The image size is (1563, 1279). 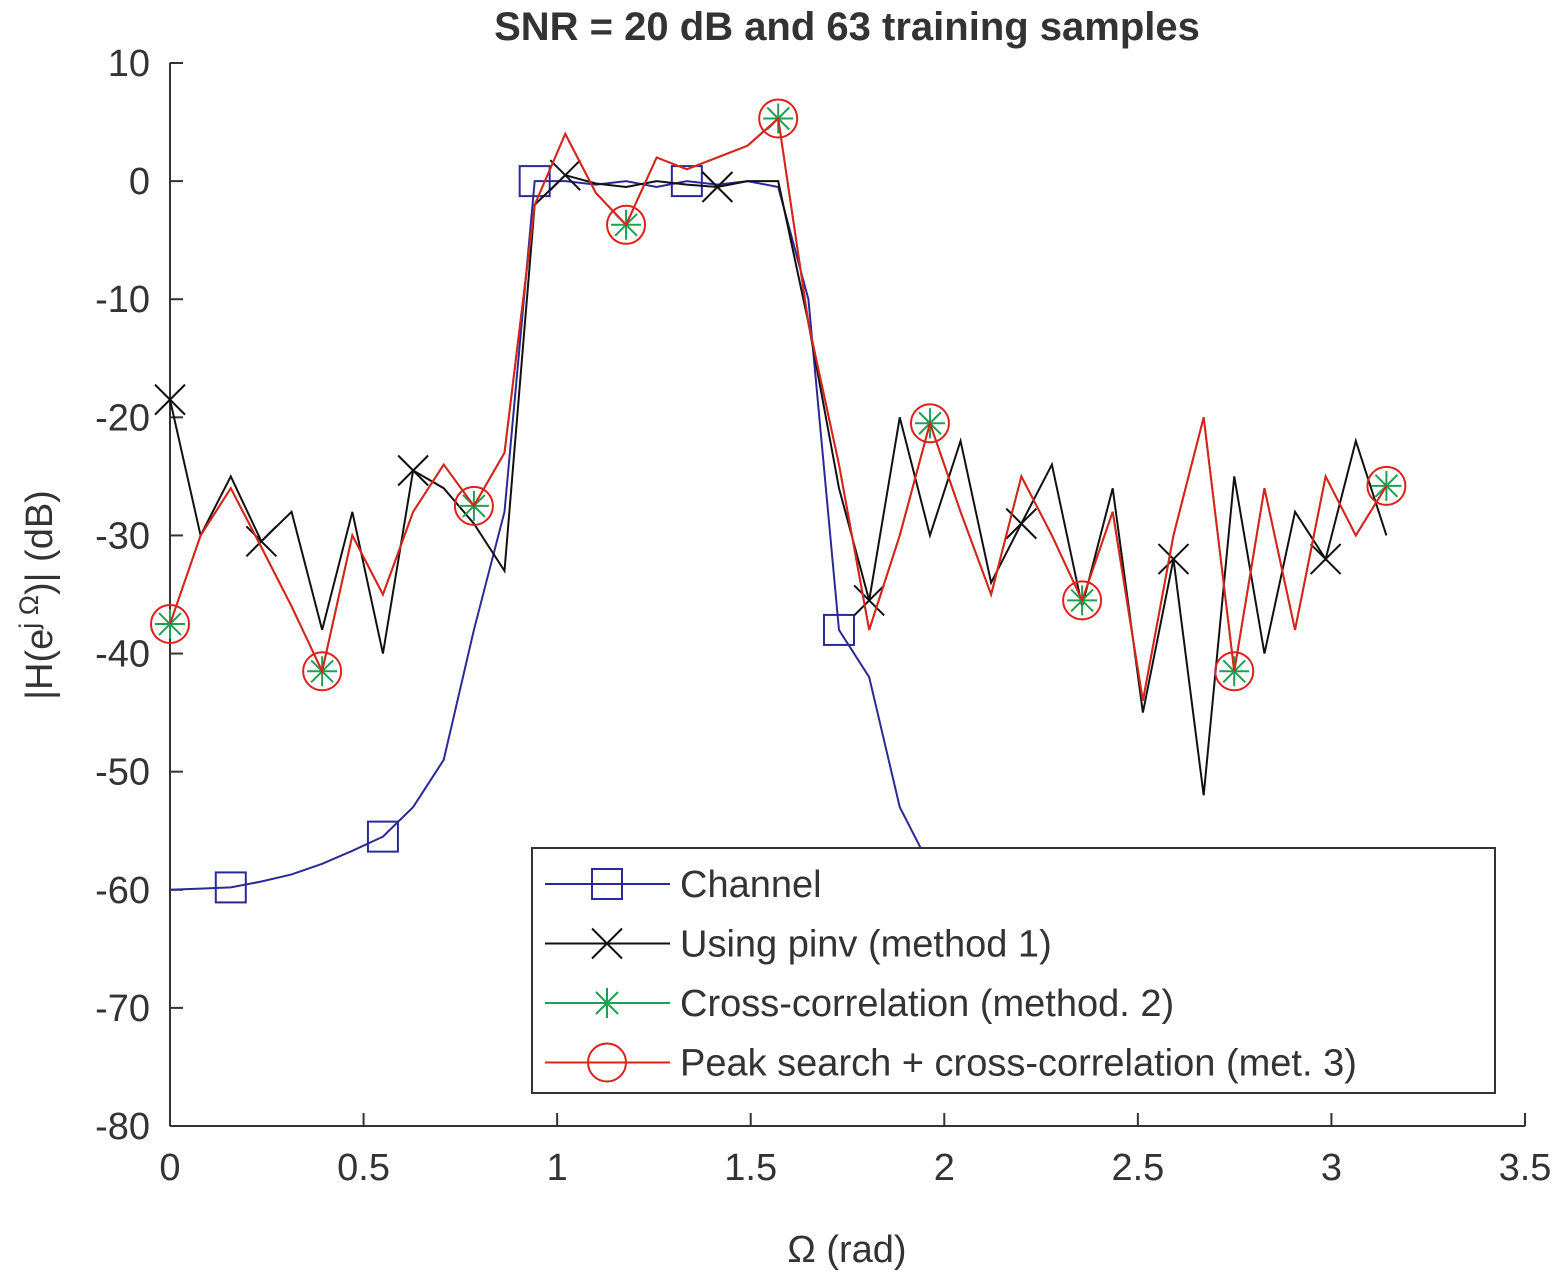 What do you see at coordinates (1137, 1168) in the screenshot?
I see `x-tick-label: 2.5` at bounding box center [1137, 1168].